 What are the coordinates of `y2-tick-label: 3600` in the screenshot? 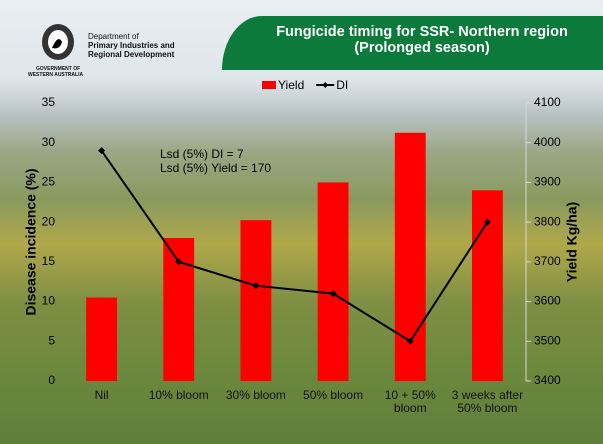 It's located at (547, 301).